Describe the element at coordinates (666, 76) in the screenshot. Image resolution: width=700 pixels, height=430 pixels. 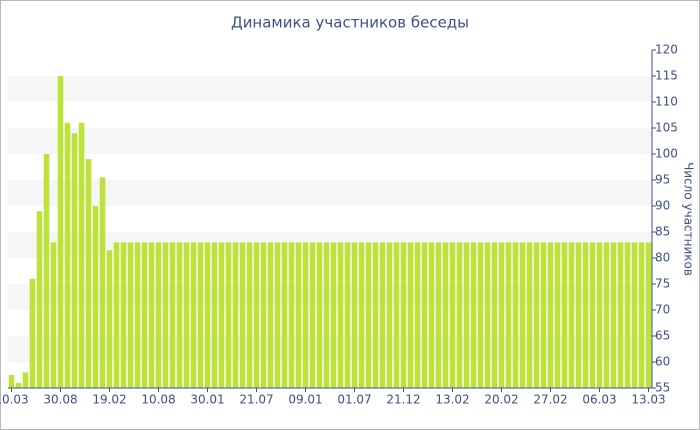
I see `y-tick-label: 115` at that location.